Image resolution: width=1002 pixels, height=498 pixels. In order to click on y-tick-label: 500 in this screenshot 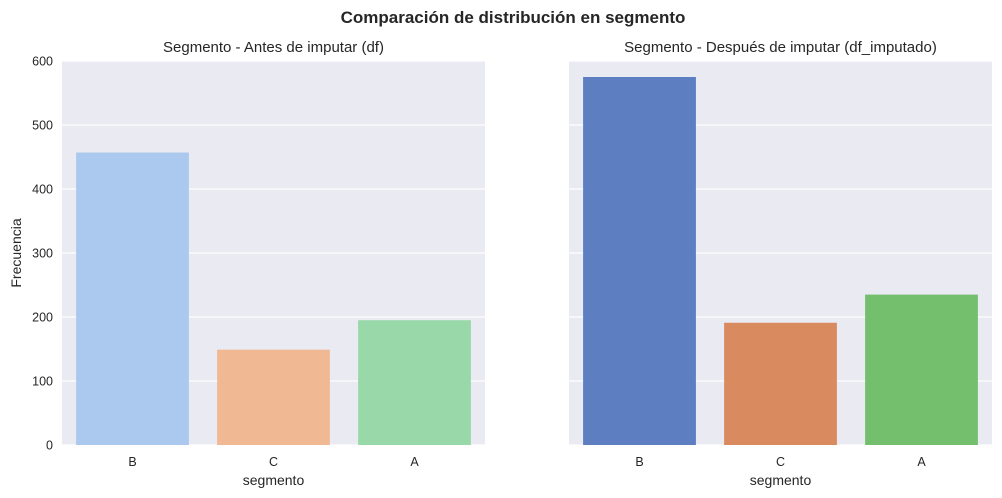, I will do `click(42, 126)`.